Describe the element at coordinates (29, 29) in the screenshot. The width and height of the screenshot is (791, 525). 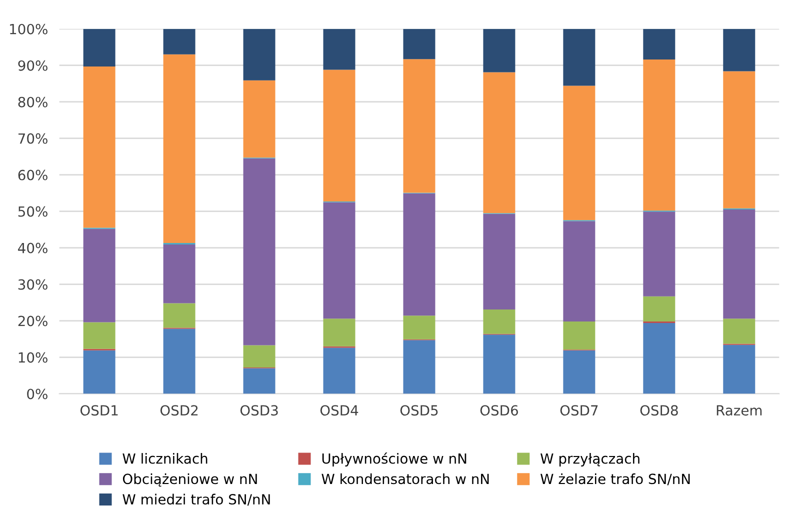
I see `y-tick-label: 100%` at that location.